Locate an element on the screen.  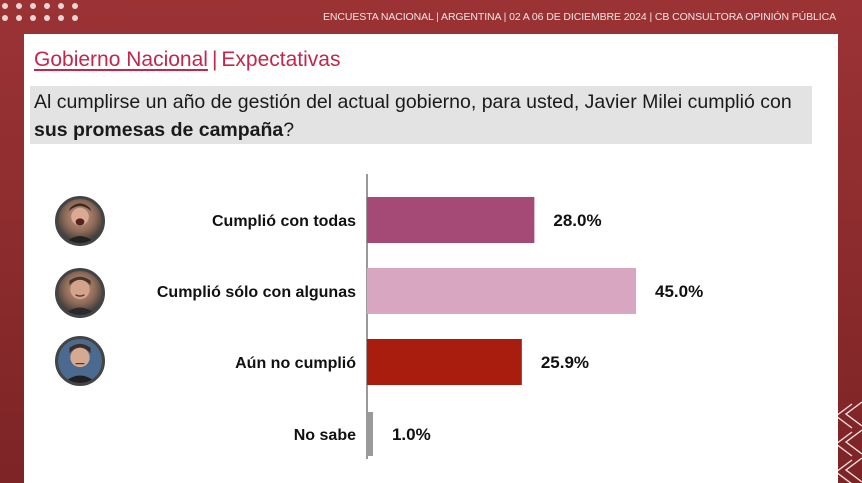
chevron-pattern-decoration is located at coordinates (848, 442).